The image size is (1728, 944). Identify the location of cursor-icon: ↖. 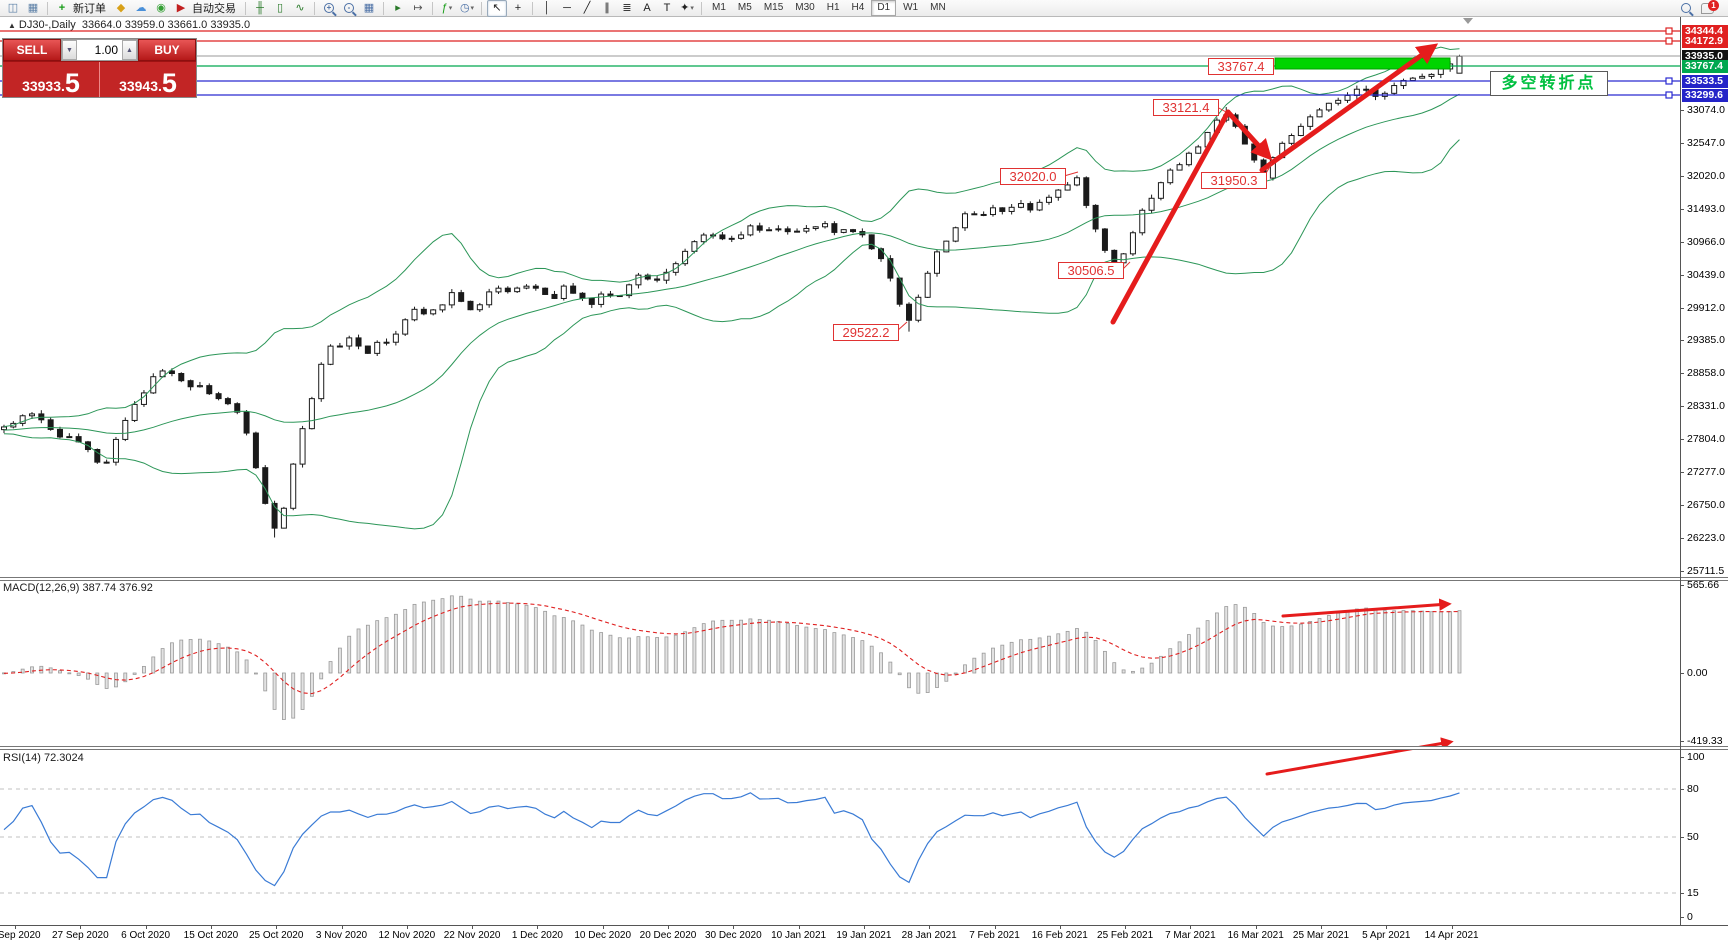
(497, 8).